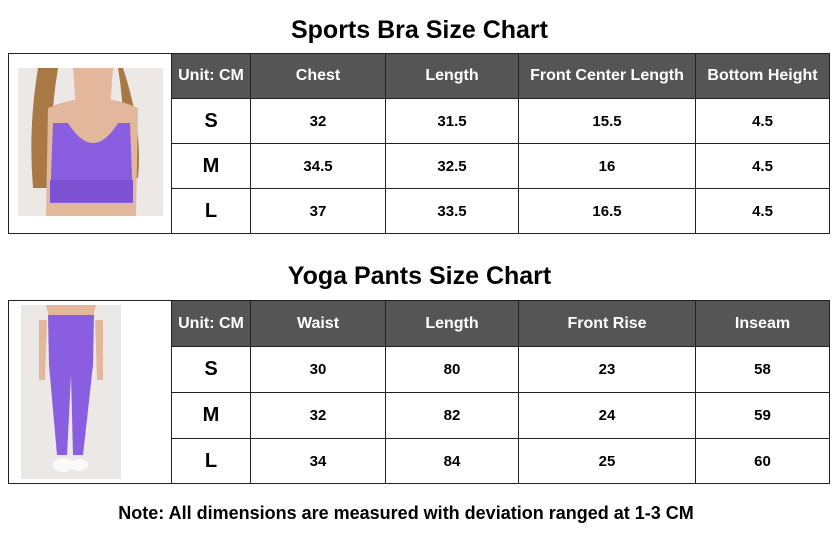  What do you see at coordinates (607, 121) in the screenshot?
I see `value-cell: 15.5` at bounding box center [607, 121].